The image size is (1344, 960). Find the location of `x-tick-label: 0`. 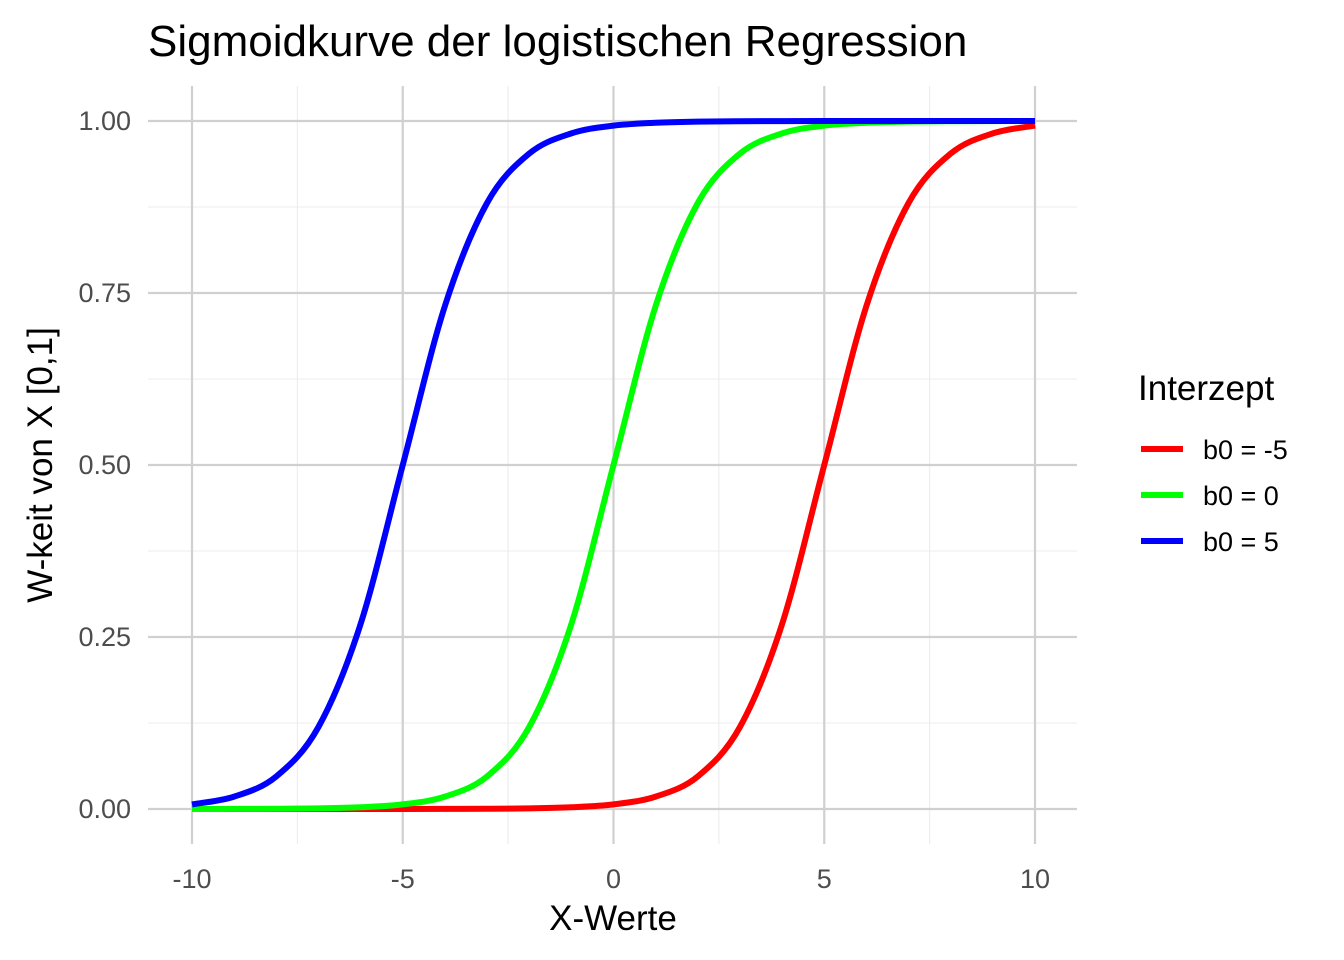

x-tick-label: 0 is located at coordinates (613, 879).